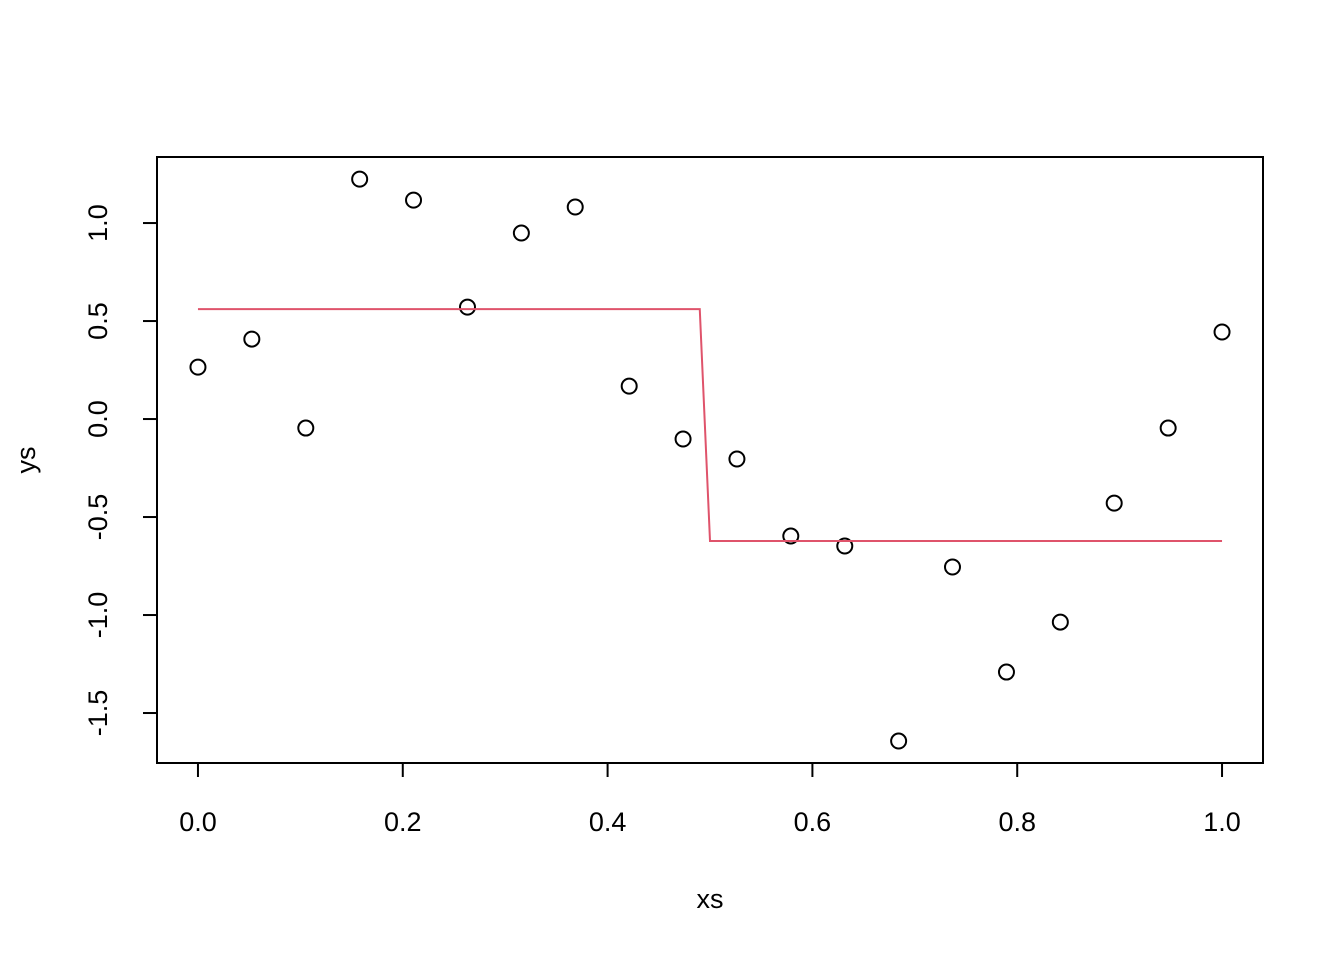  What do you see at coordinates (98, 615) in the screenshot?
I see `y-tick-label: -1.0` at bounding box center [98, 615].